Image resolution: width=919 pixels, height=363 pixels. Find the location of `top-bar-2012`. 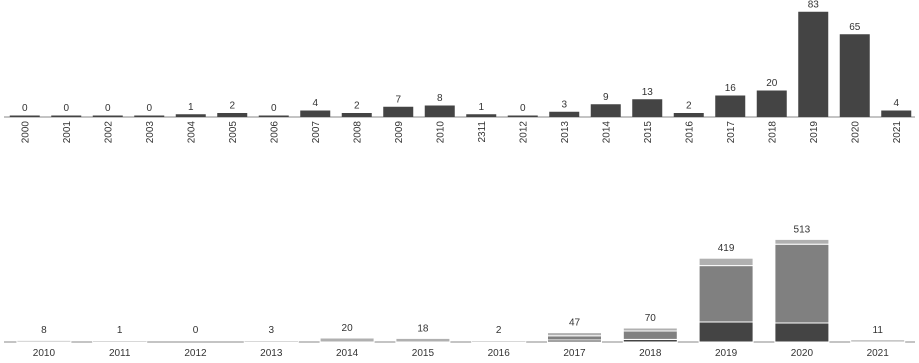

top-bar-2012 is located at coordinates (522, 116).